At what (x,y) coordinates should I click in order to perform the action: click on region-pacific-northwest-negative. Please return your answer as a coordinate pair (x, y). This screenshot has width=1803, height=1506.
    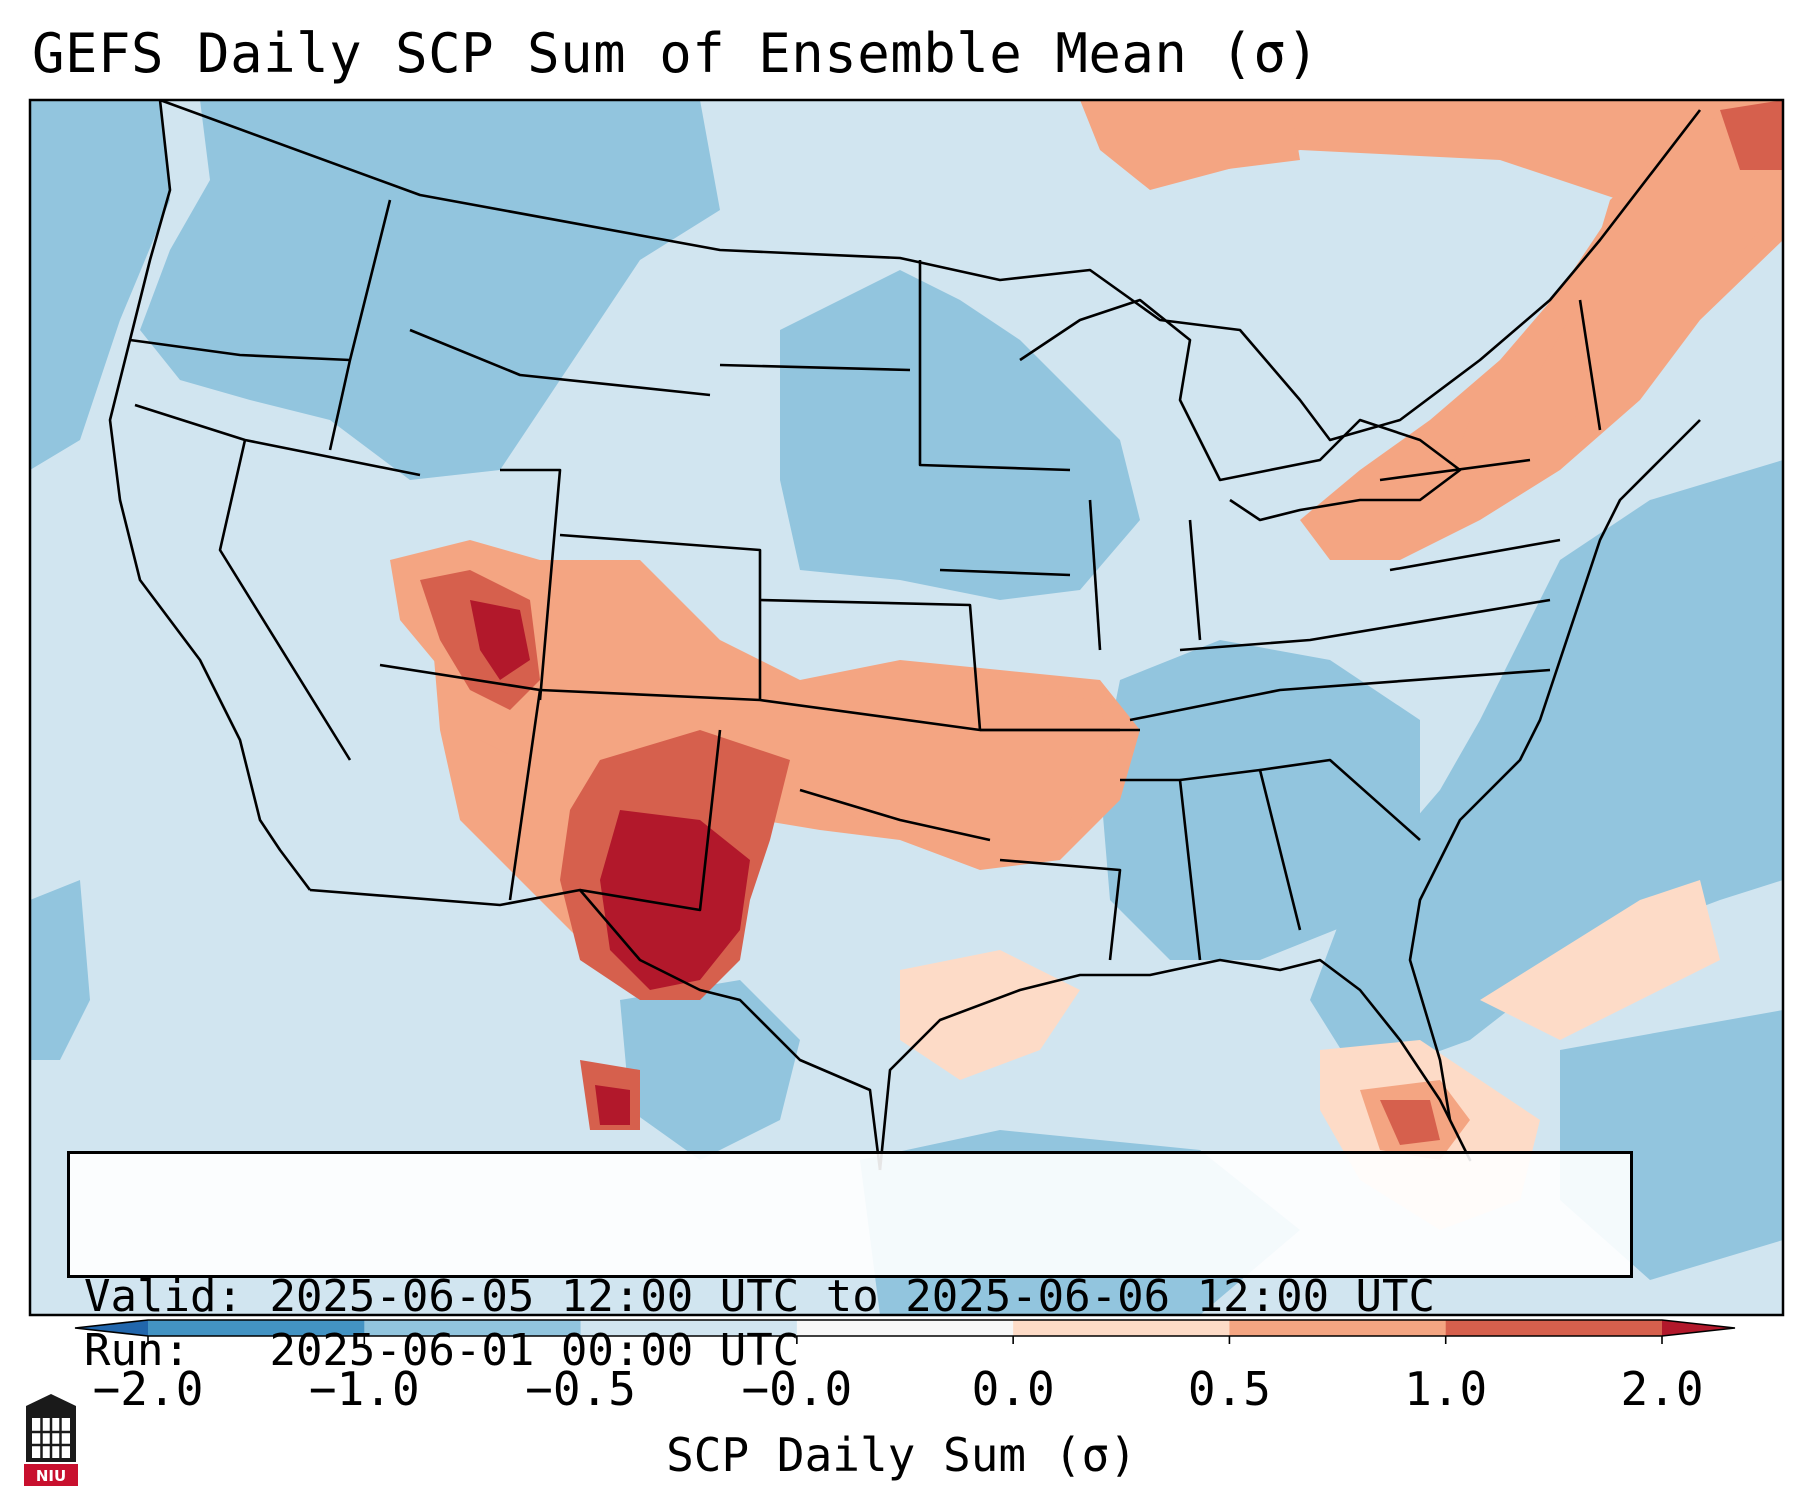
    Looking at the image, I should click on (375, 290).